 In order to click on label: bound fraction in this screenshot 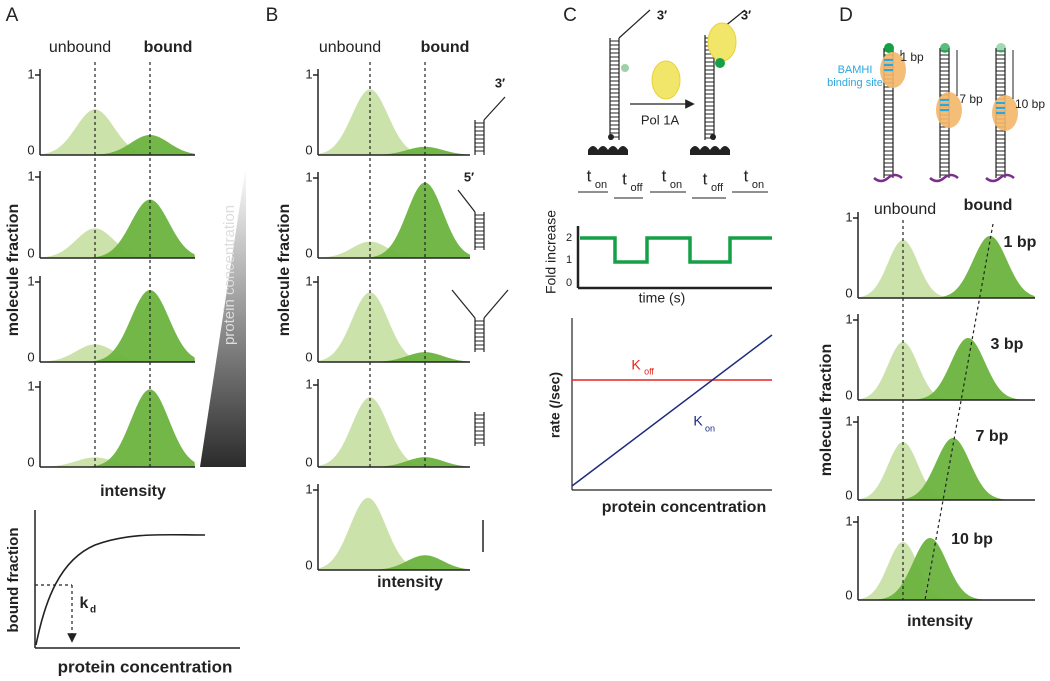, I will do `click(13, 580)`.